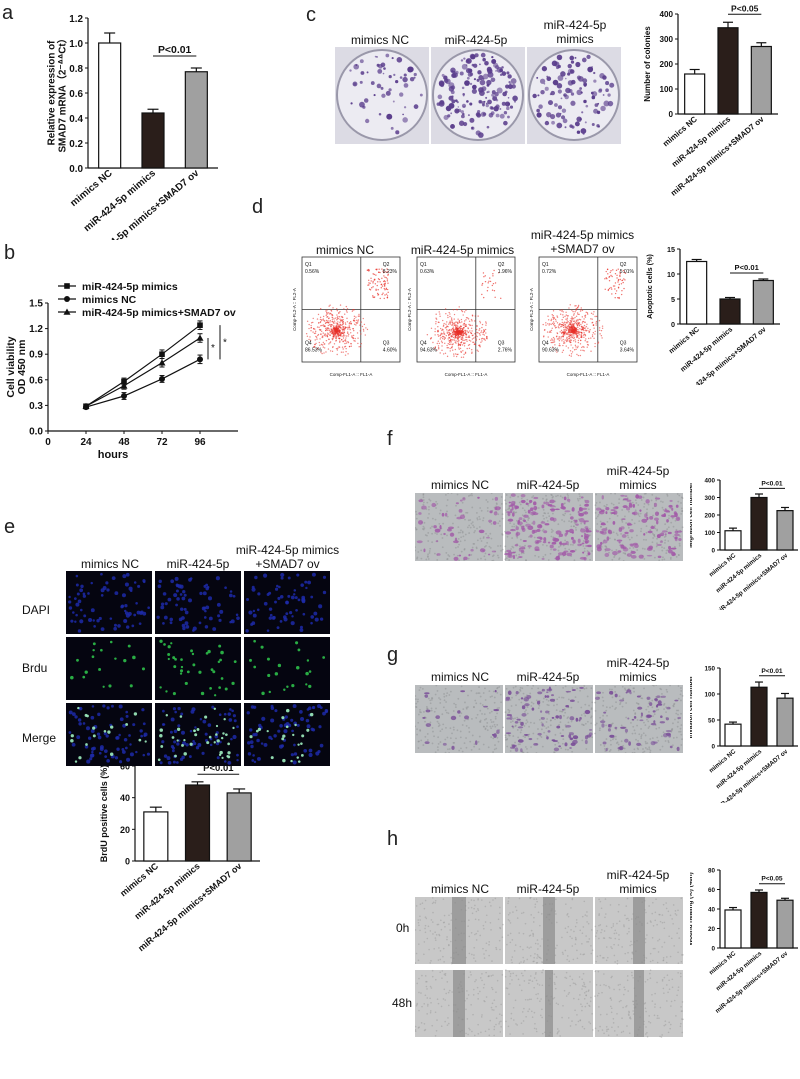 This screenshot has width=800, height=1079. I want to click on a-ylabel: Relative expression ofSMAD7 mRNA（2⁻ᐞᐞCt）, so click(58, 92).